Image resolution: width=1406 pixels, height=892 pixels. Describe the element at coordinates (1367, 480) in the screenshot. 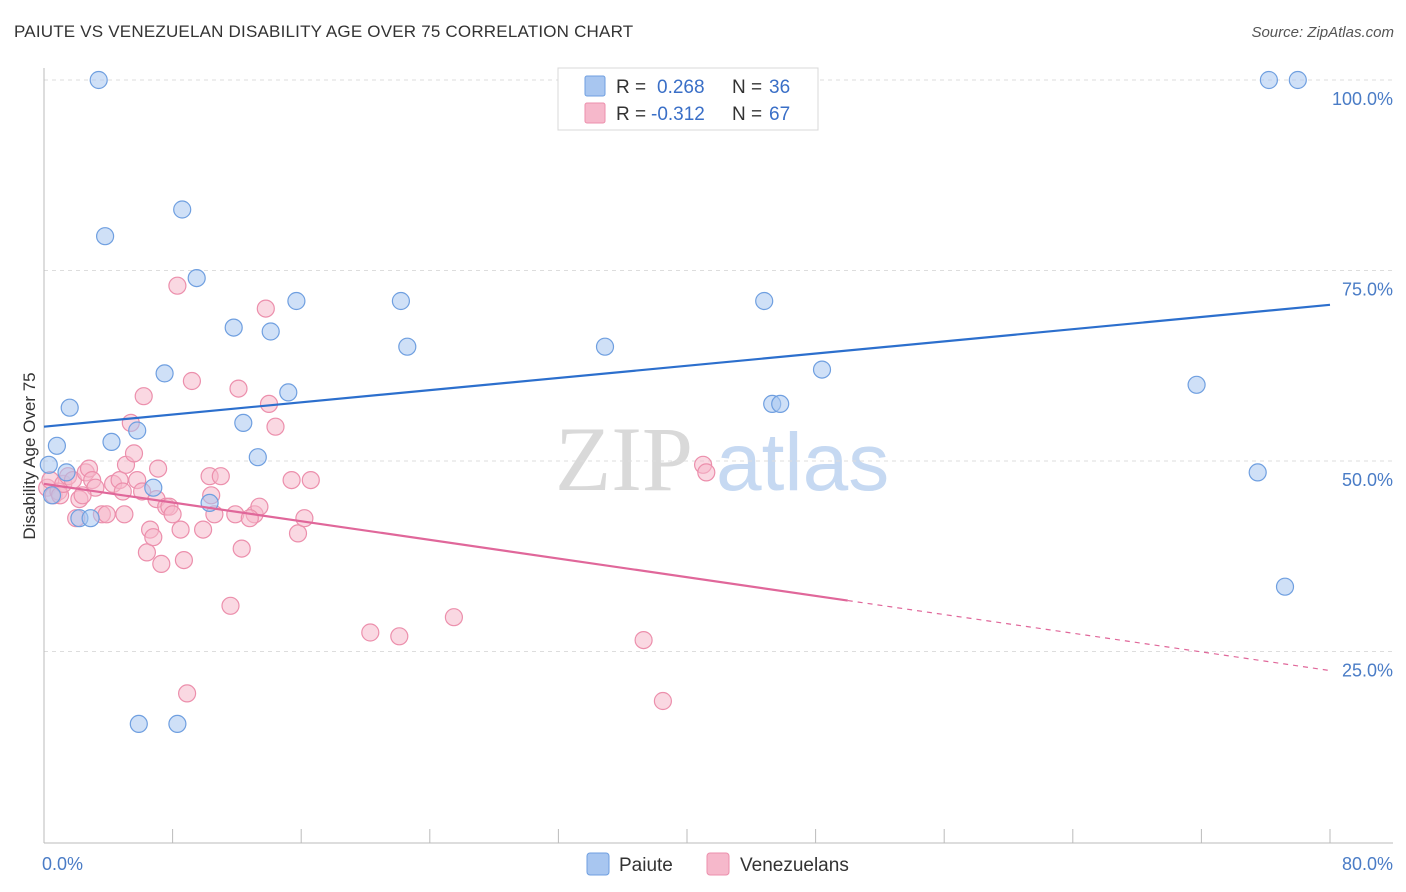

I see `y-tick-label-50: 50.0%` at that location.